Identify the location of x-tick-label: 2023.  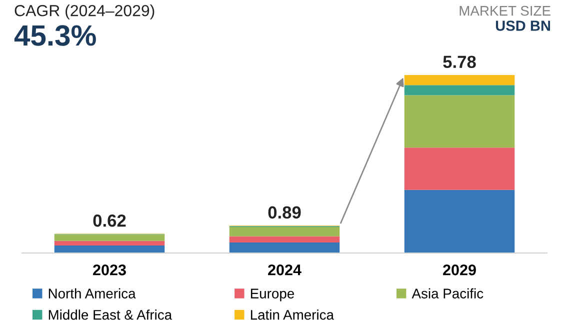
(109, 270).